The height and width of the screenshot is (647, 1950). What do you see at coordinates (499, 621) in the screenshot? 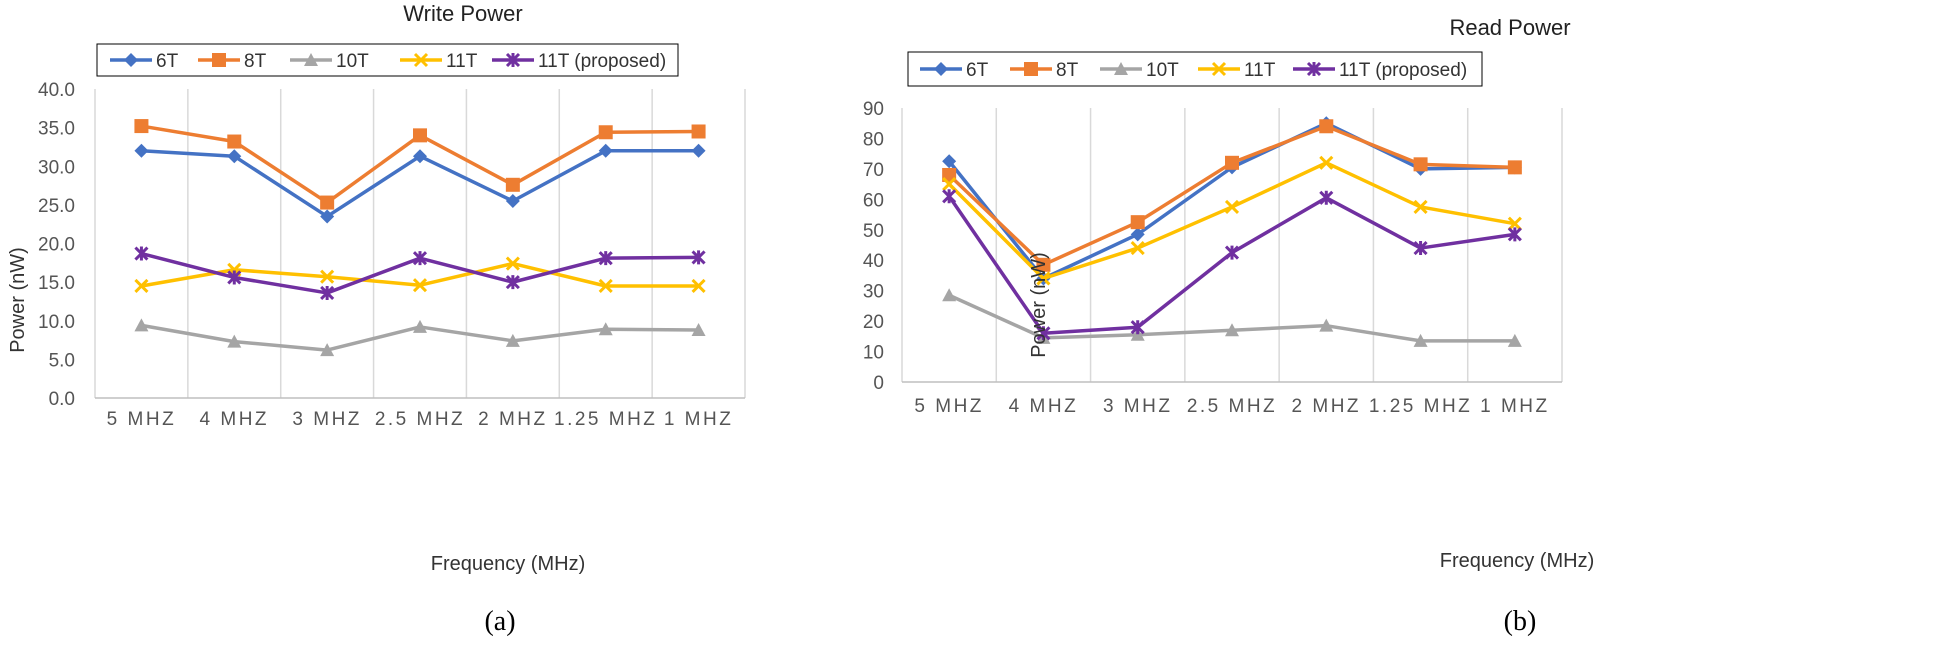
I see `figure-caption: (a)` at bounding box center [499, 621].